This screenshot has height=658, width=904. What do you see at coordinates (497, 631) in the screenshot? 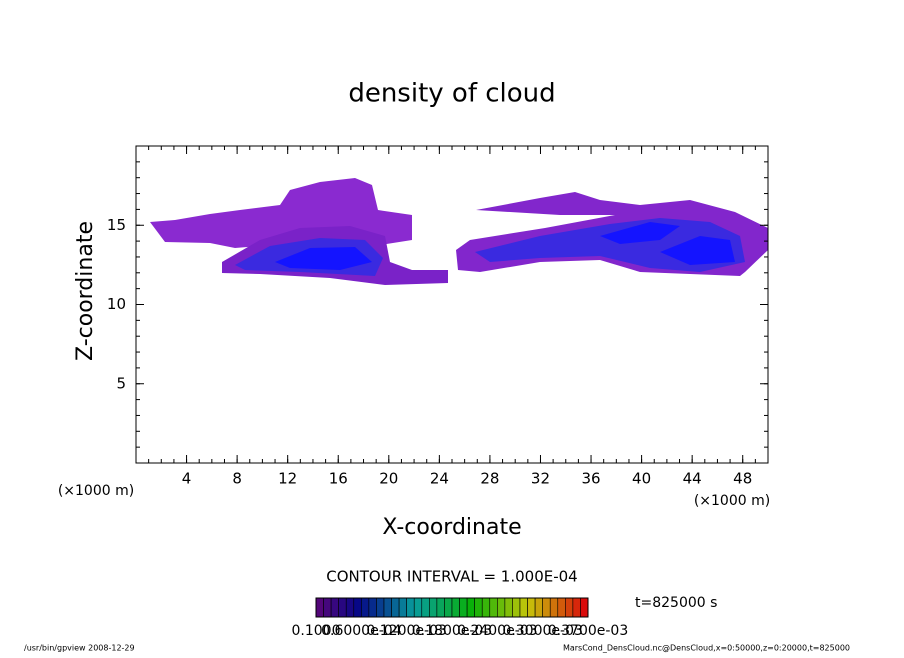
I see `colorbar-label: 0.2400e-03` at bounding box center [497, 631].